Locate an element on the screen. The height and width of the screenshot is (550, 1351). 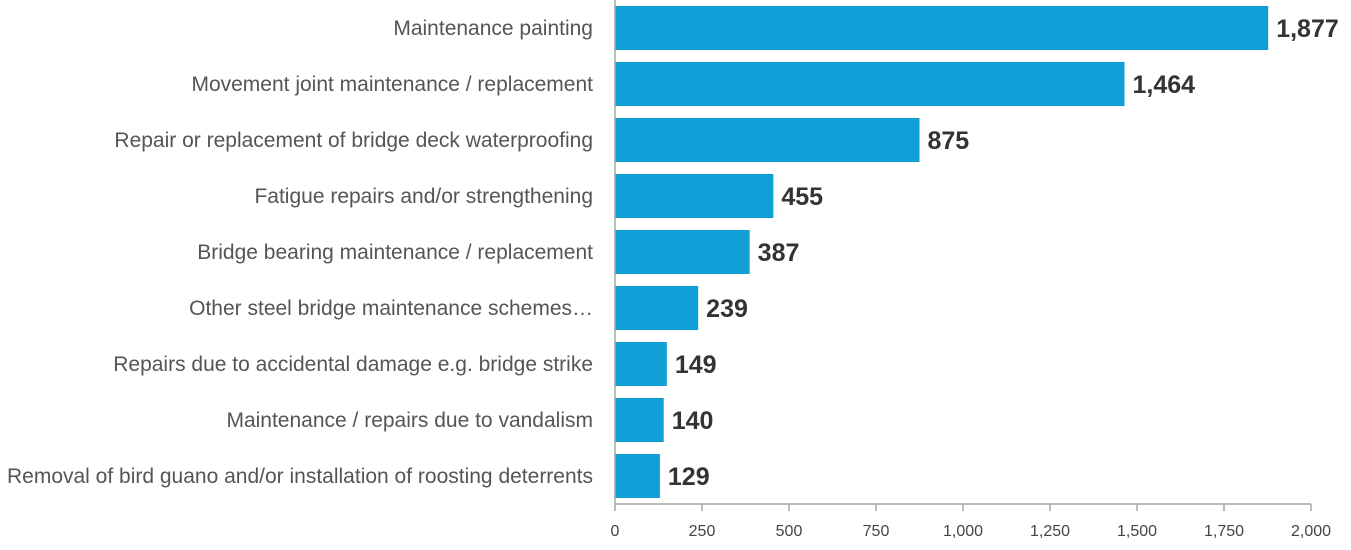
category-label: Movement joint maintenance / replacement is located at coordinates (392, 84).